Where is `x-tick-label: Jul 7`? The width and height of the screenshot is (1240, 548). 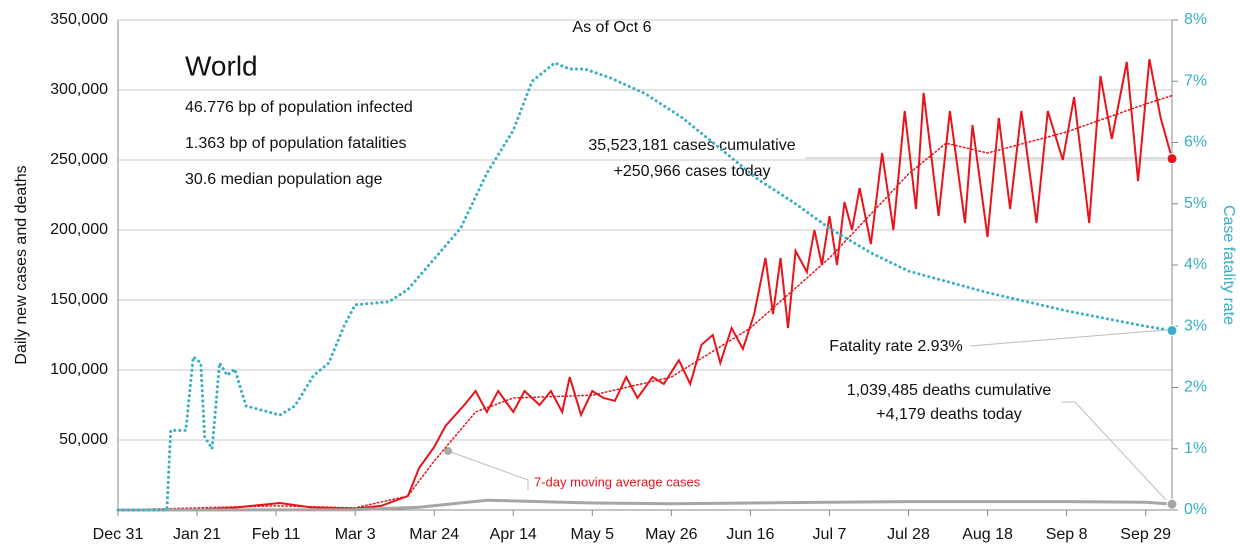 x-tick-label: Jul 7 is located at coordinates (830, 534).